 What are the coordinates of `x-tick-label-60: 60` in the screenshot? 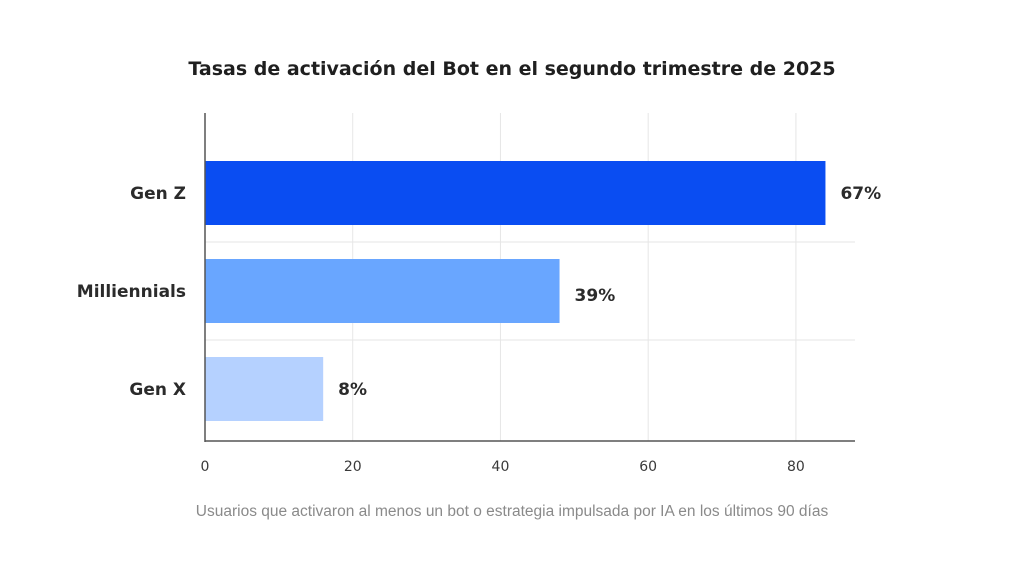 It's located at (648, 467).